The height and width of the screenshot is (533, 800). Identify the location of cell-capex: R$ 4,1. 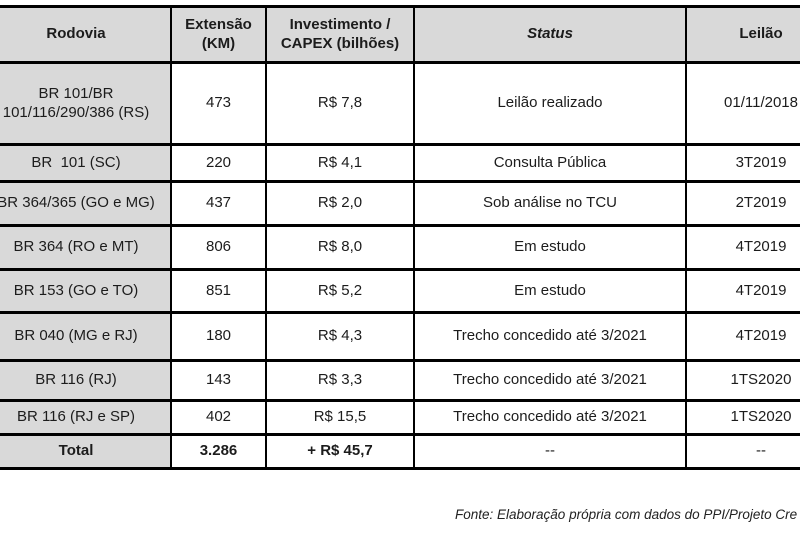
(340, 163).